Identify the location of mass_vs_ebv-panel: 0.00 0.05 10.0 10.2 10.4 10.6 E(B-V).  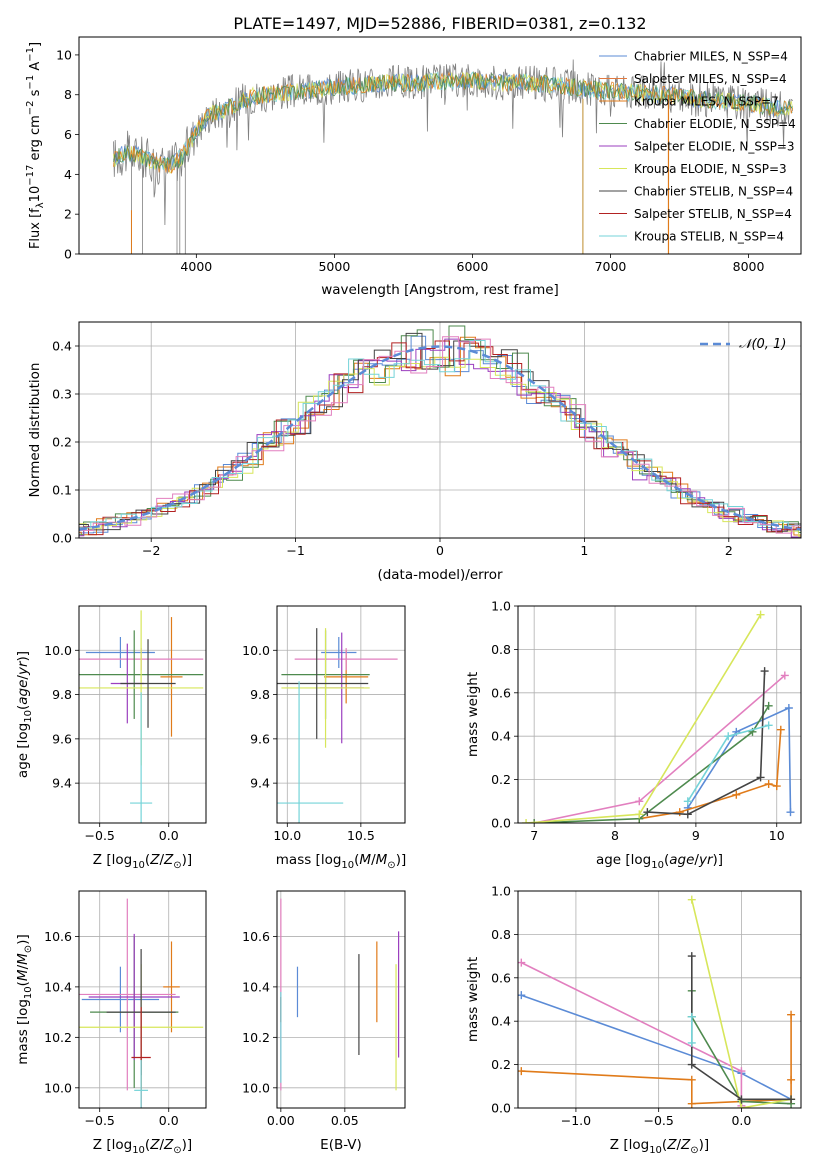
(324, 1021).